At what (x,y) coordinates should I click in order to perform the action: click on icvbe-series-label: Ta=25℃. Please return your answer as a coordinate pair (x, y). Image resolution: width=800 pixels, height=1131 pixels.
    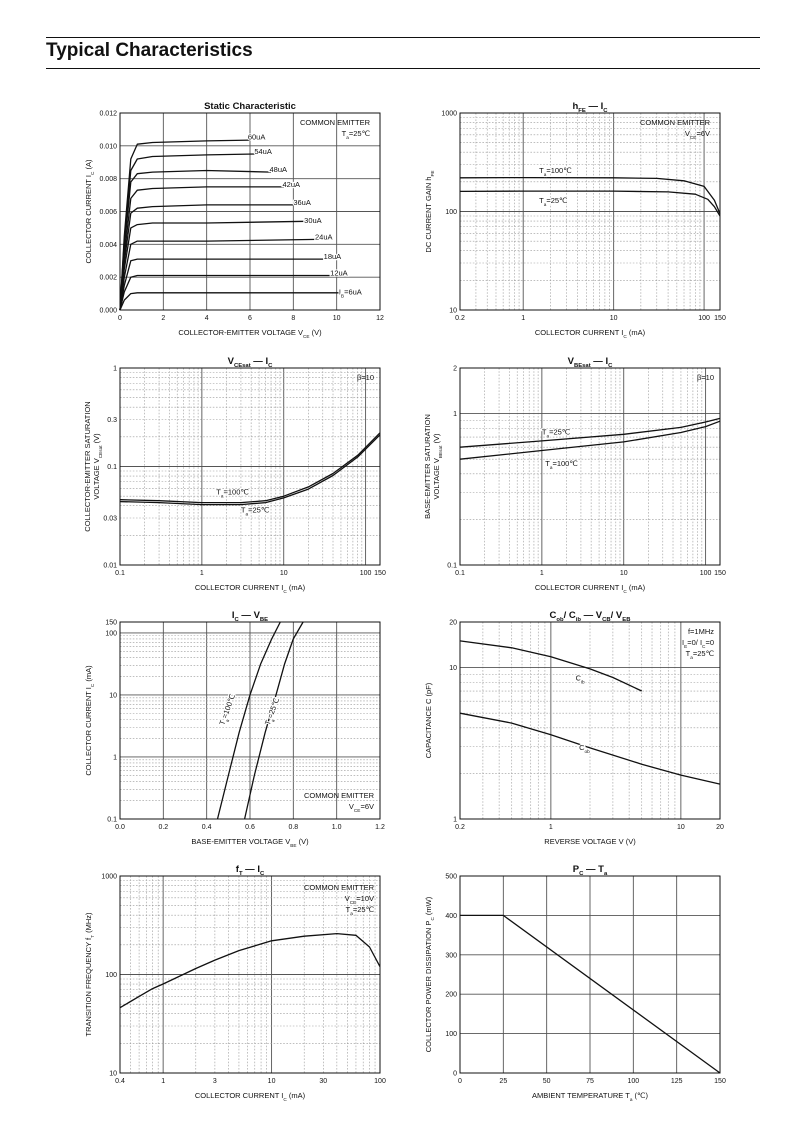
    Looking at the image, I should click on (273, 711).